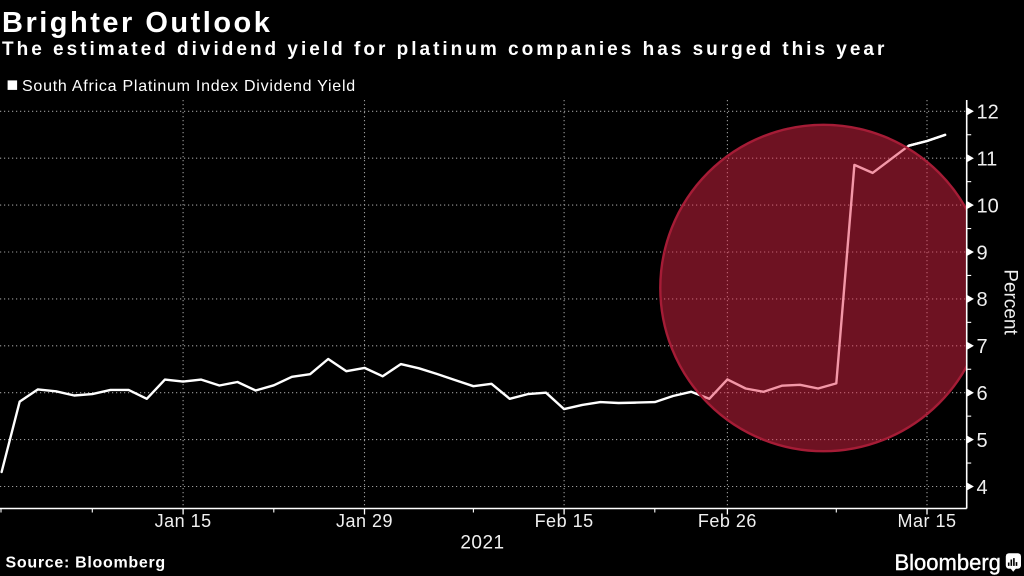  I want to click on svg-text: 4, so click(982, 488).